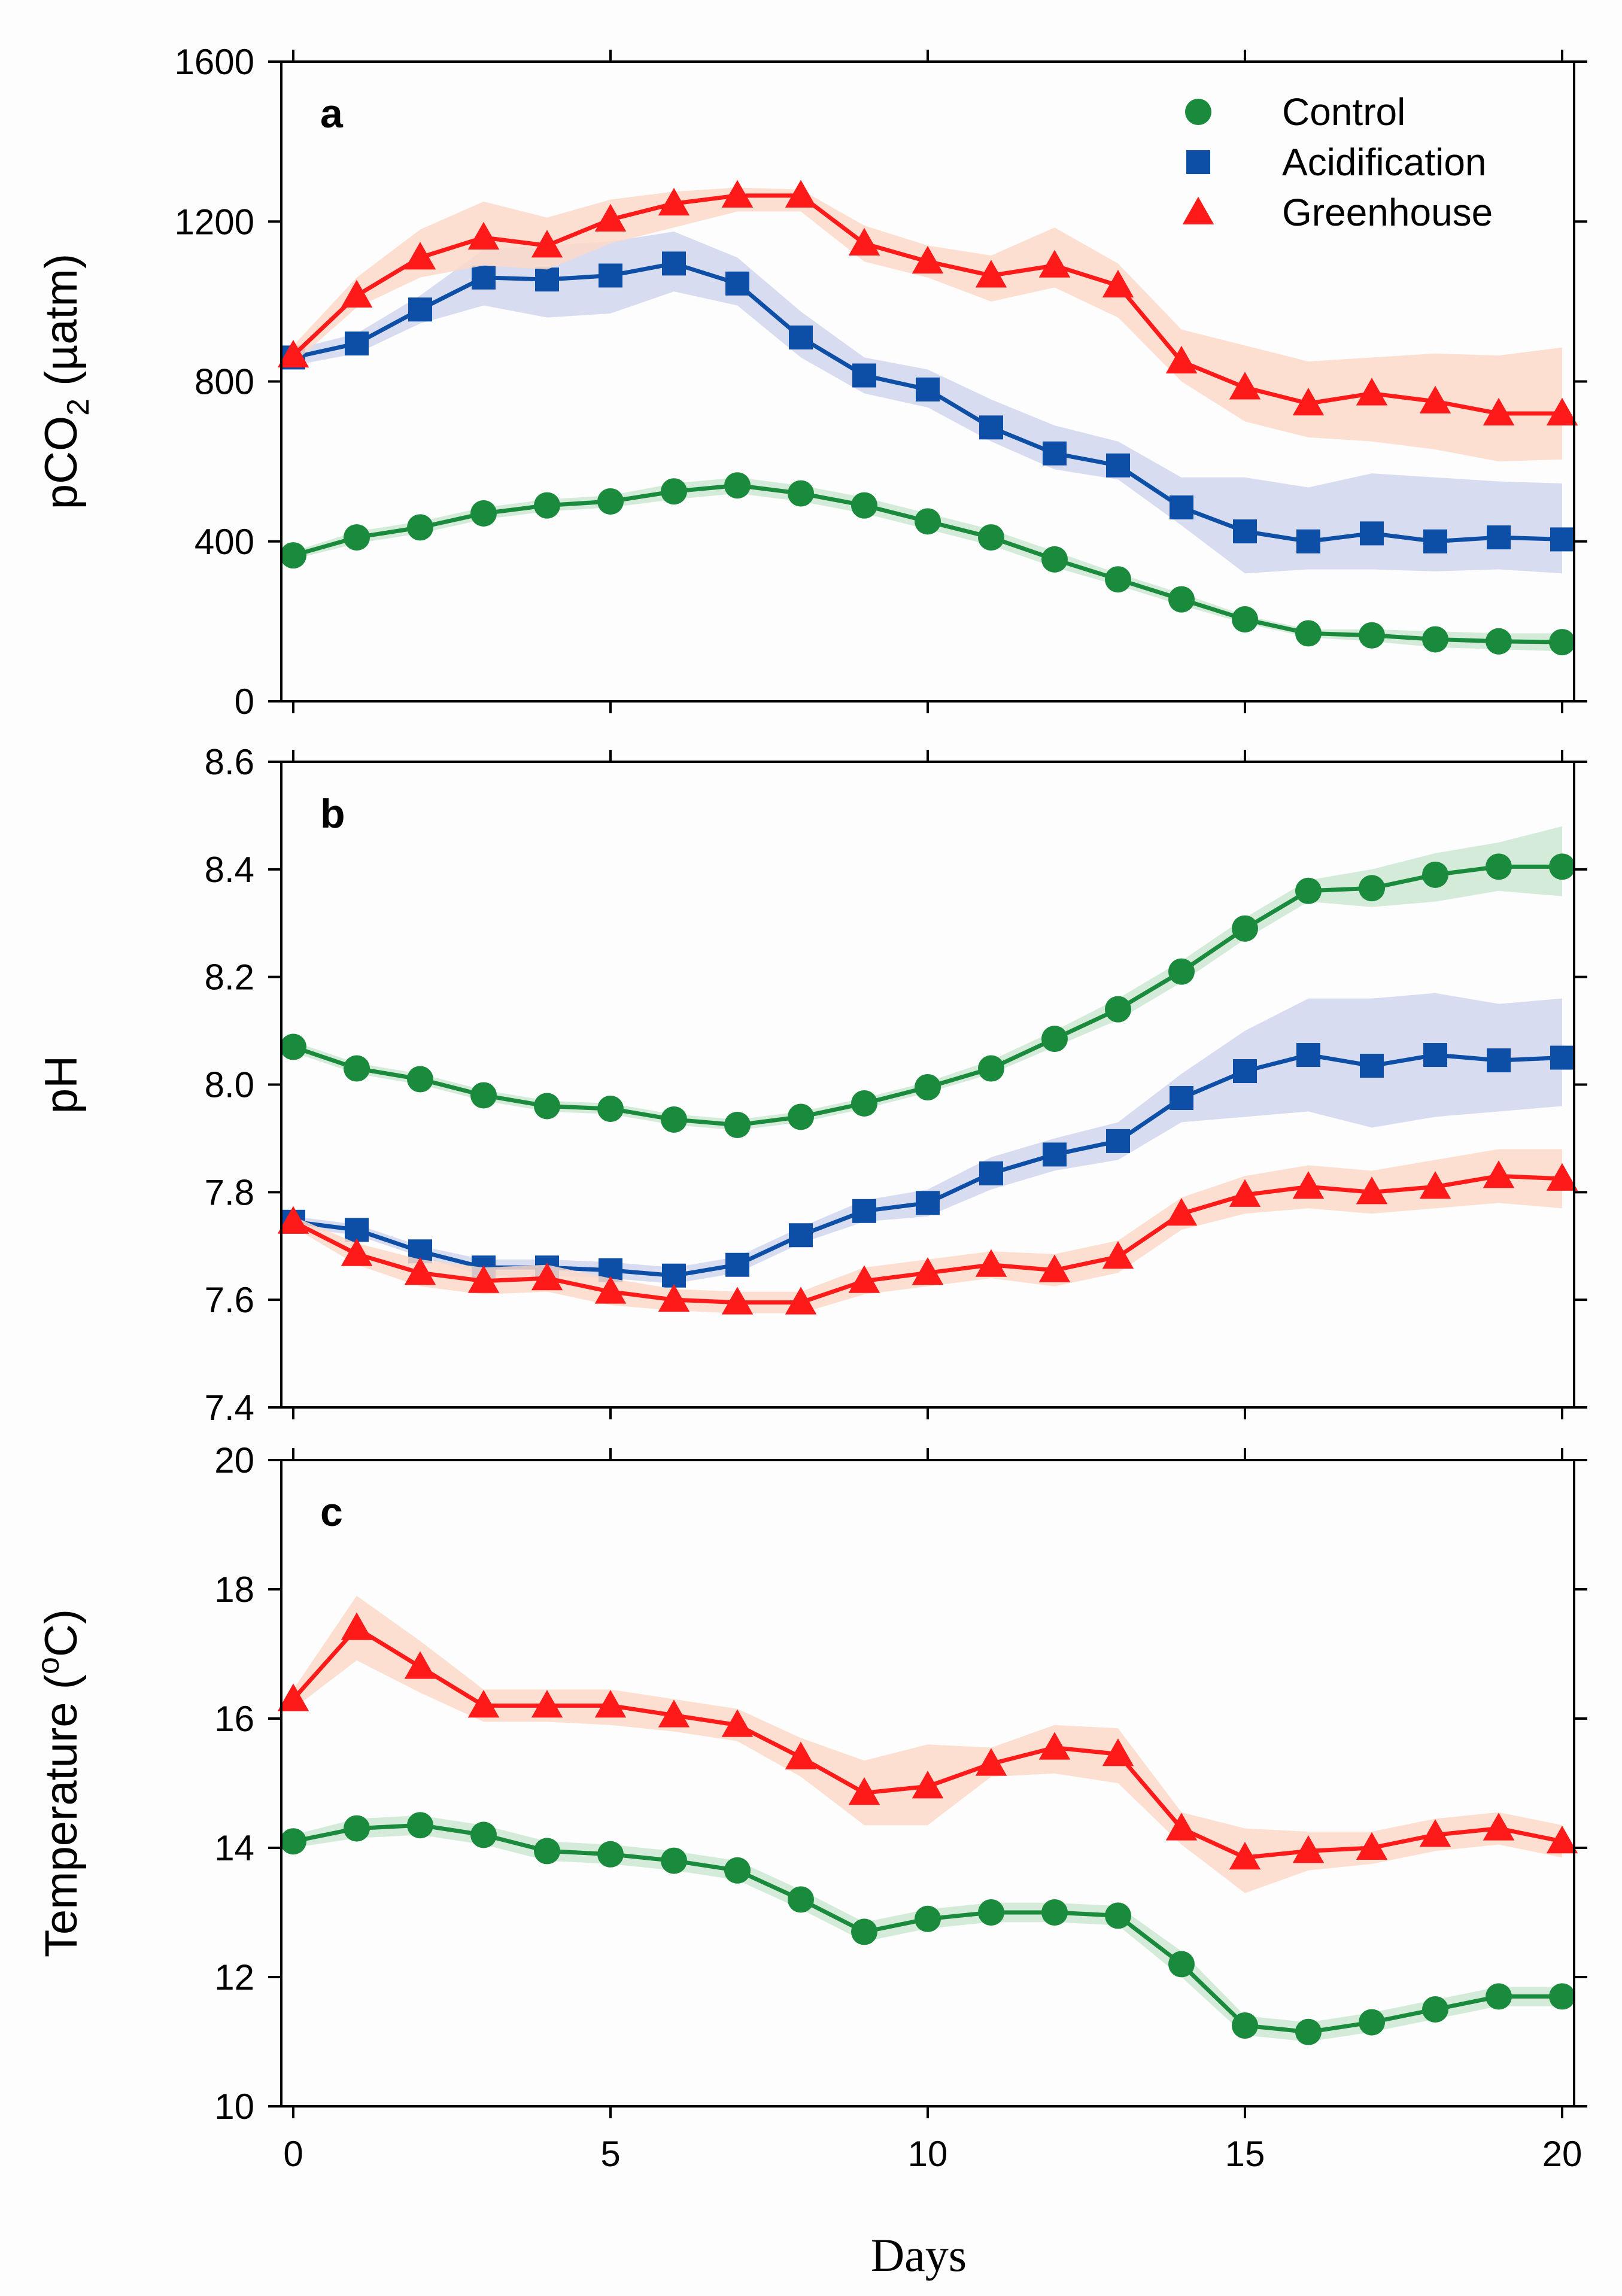  I want to click on y-tick-label: 14, so click(234, 1848).